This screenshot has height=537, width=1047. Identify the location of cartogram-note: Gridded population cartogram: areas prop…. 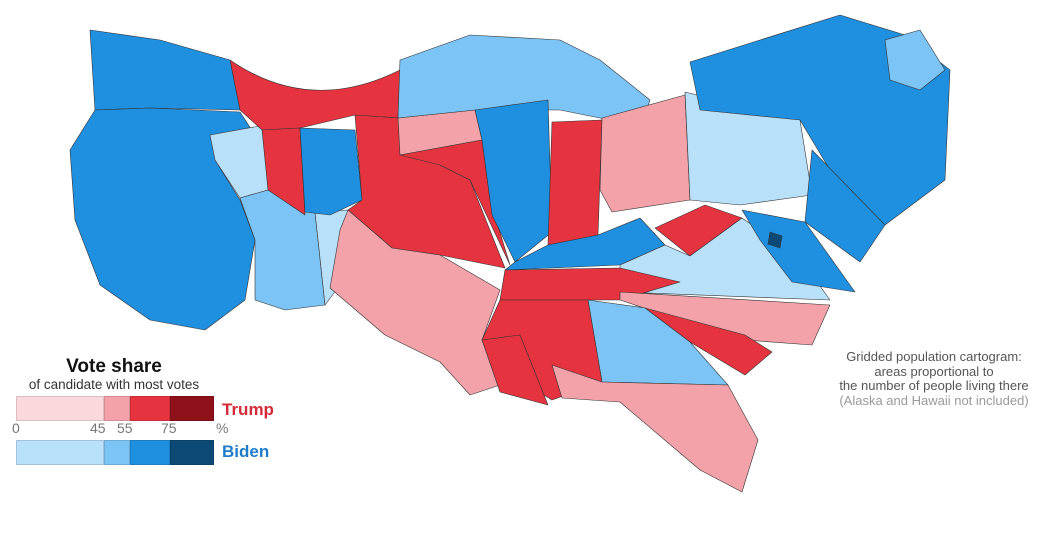
(933, 378).